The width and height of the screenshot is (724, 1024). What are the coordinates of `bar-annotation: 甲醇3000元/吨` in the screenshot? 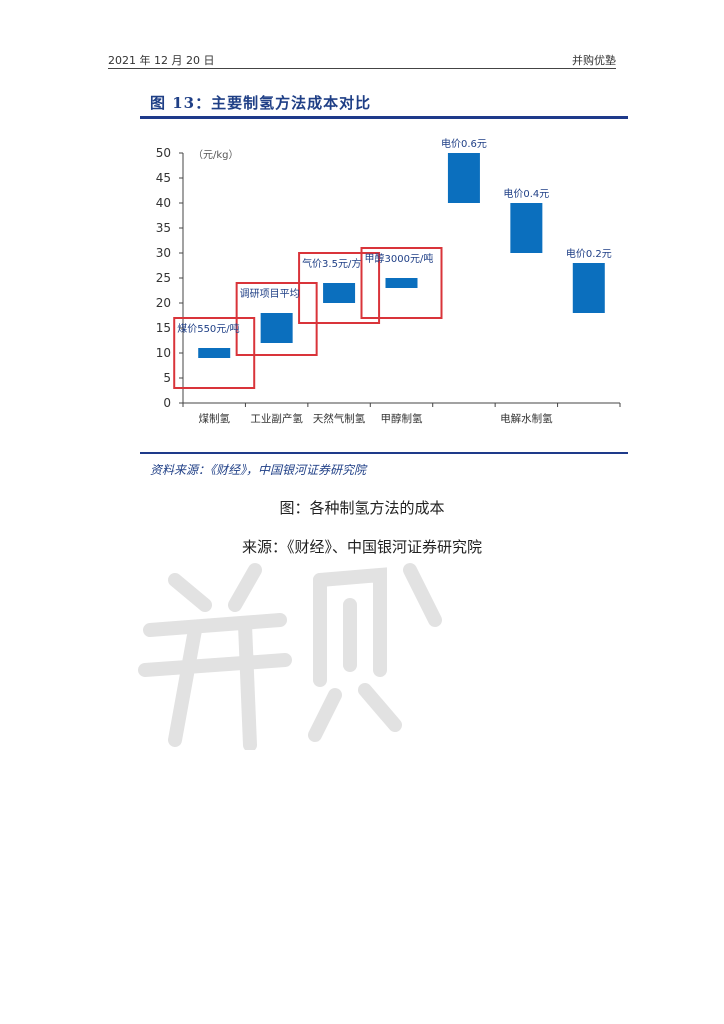 It's located at (399, 258).